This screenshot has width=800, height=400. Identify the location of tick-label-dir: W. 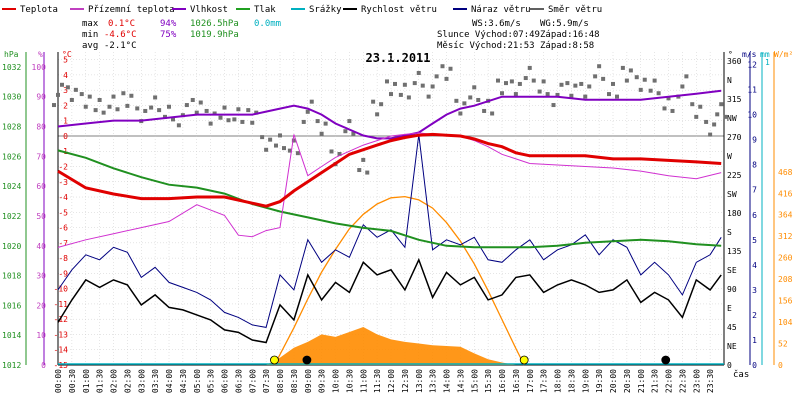
(729, 156).